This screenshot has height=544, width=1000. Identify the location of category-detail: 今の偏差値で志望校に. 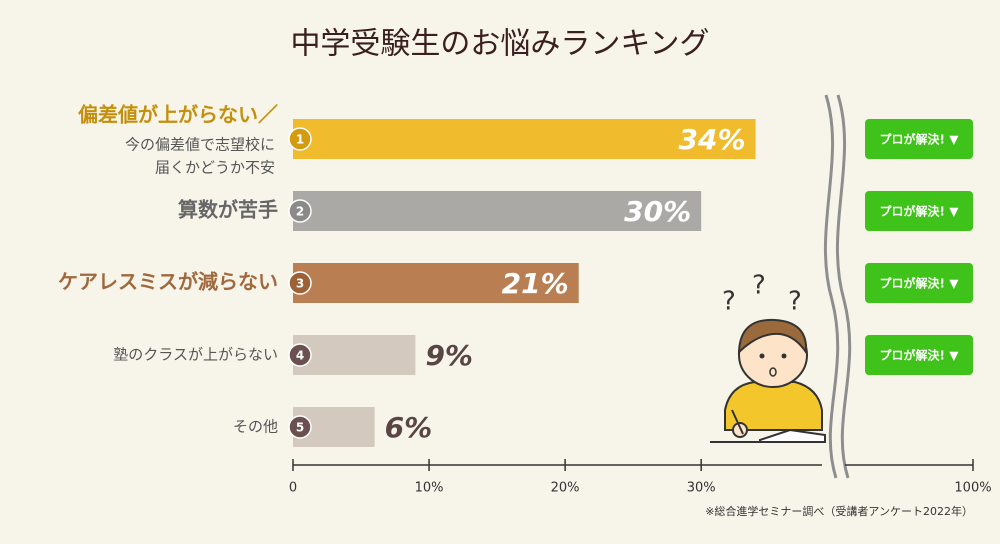
(200, 145).